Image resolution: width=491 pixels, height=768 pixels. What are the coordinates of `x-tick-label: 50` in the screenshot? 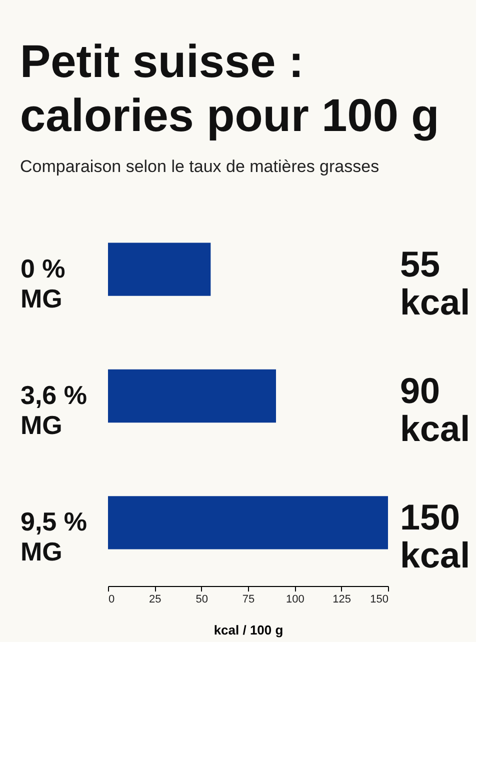 It's located at (202, 600).